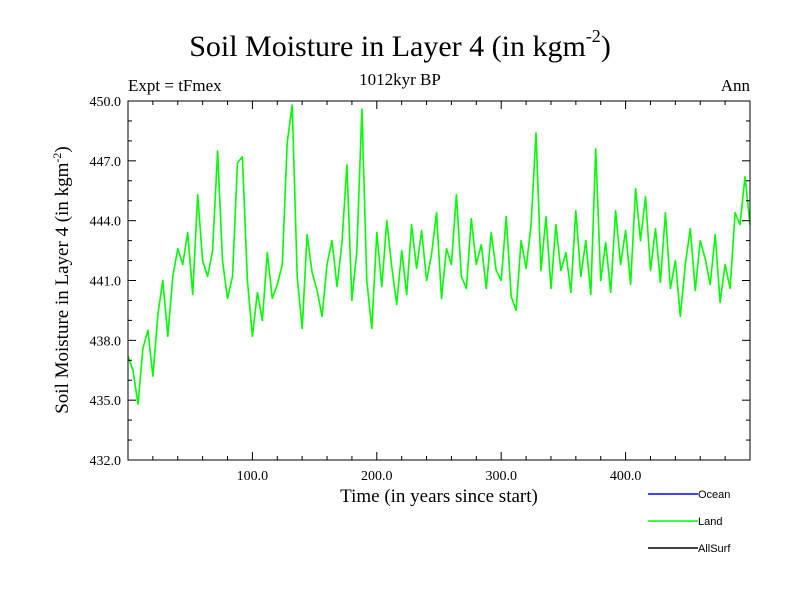  Describe the element at coordinates (253, 476) in the screenshot. I see `x-tick-label: 100.0` at that location.